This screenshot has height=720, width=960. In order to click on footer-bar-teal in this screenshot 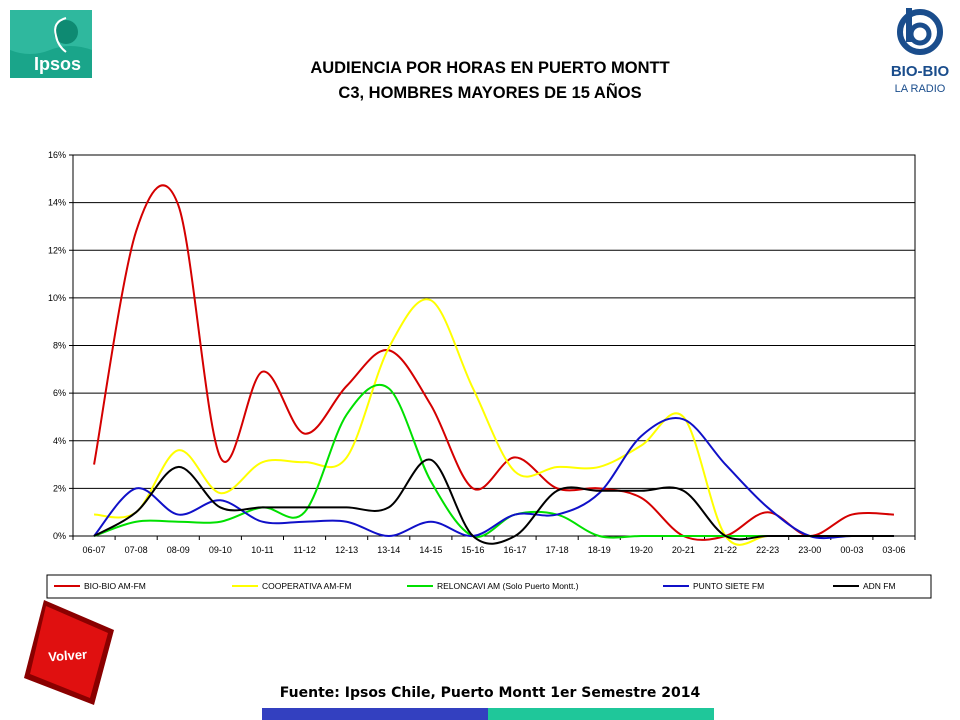, I will do `click(601, 714)`.